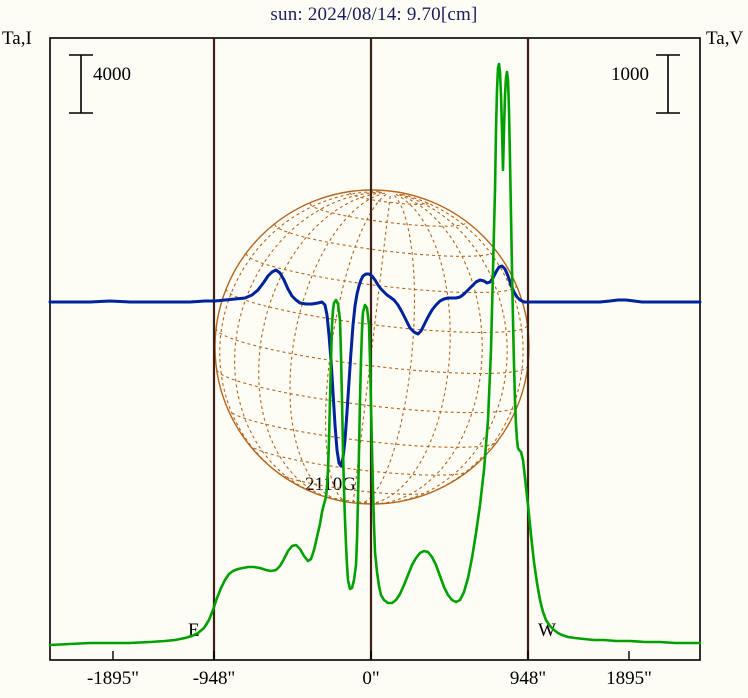 The width and height of the screenshot is (748, 698). What do you see at coordinates (528, 678) in the screenshot?
I see `x-tick-label: 948"` at bounding box center [528, 678].